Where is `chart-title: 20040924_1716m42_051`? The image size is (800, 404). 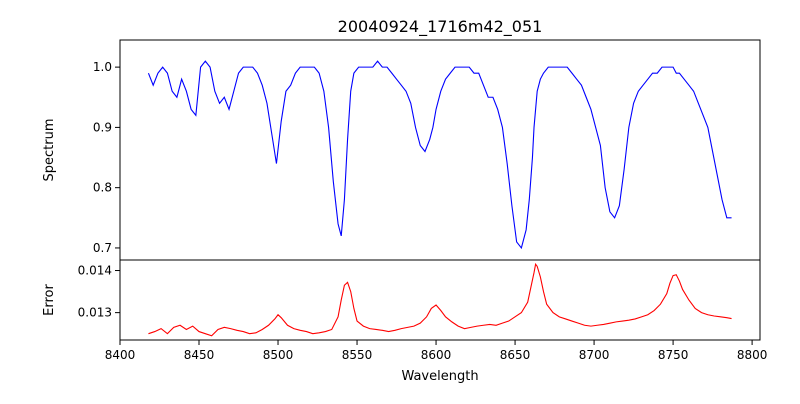 chart-title: 20040924_1716m42_051 is located at coordinates (440, 27).